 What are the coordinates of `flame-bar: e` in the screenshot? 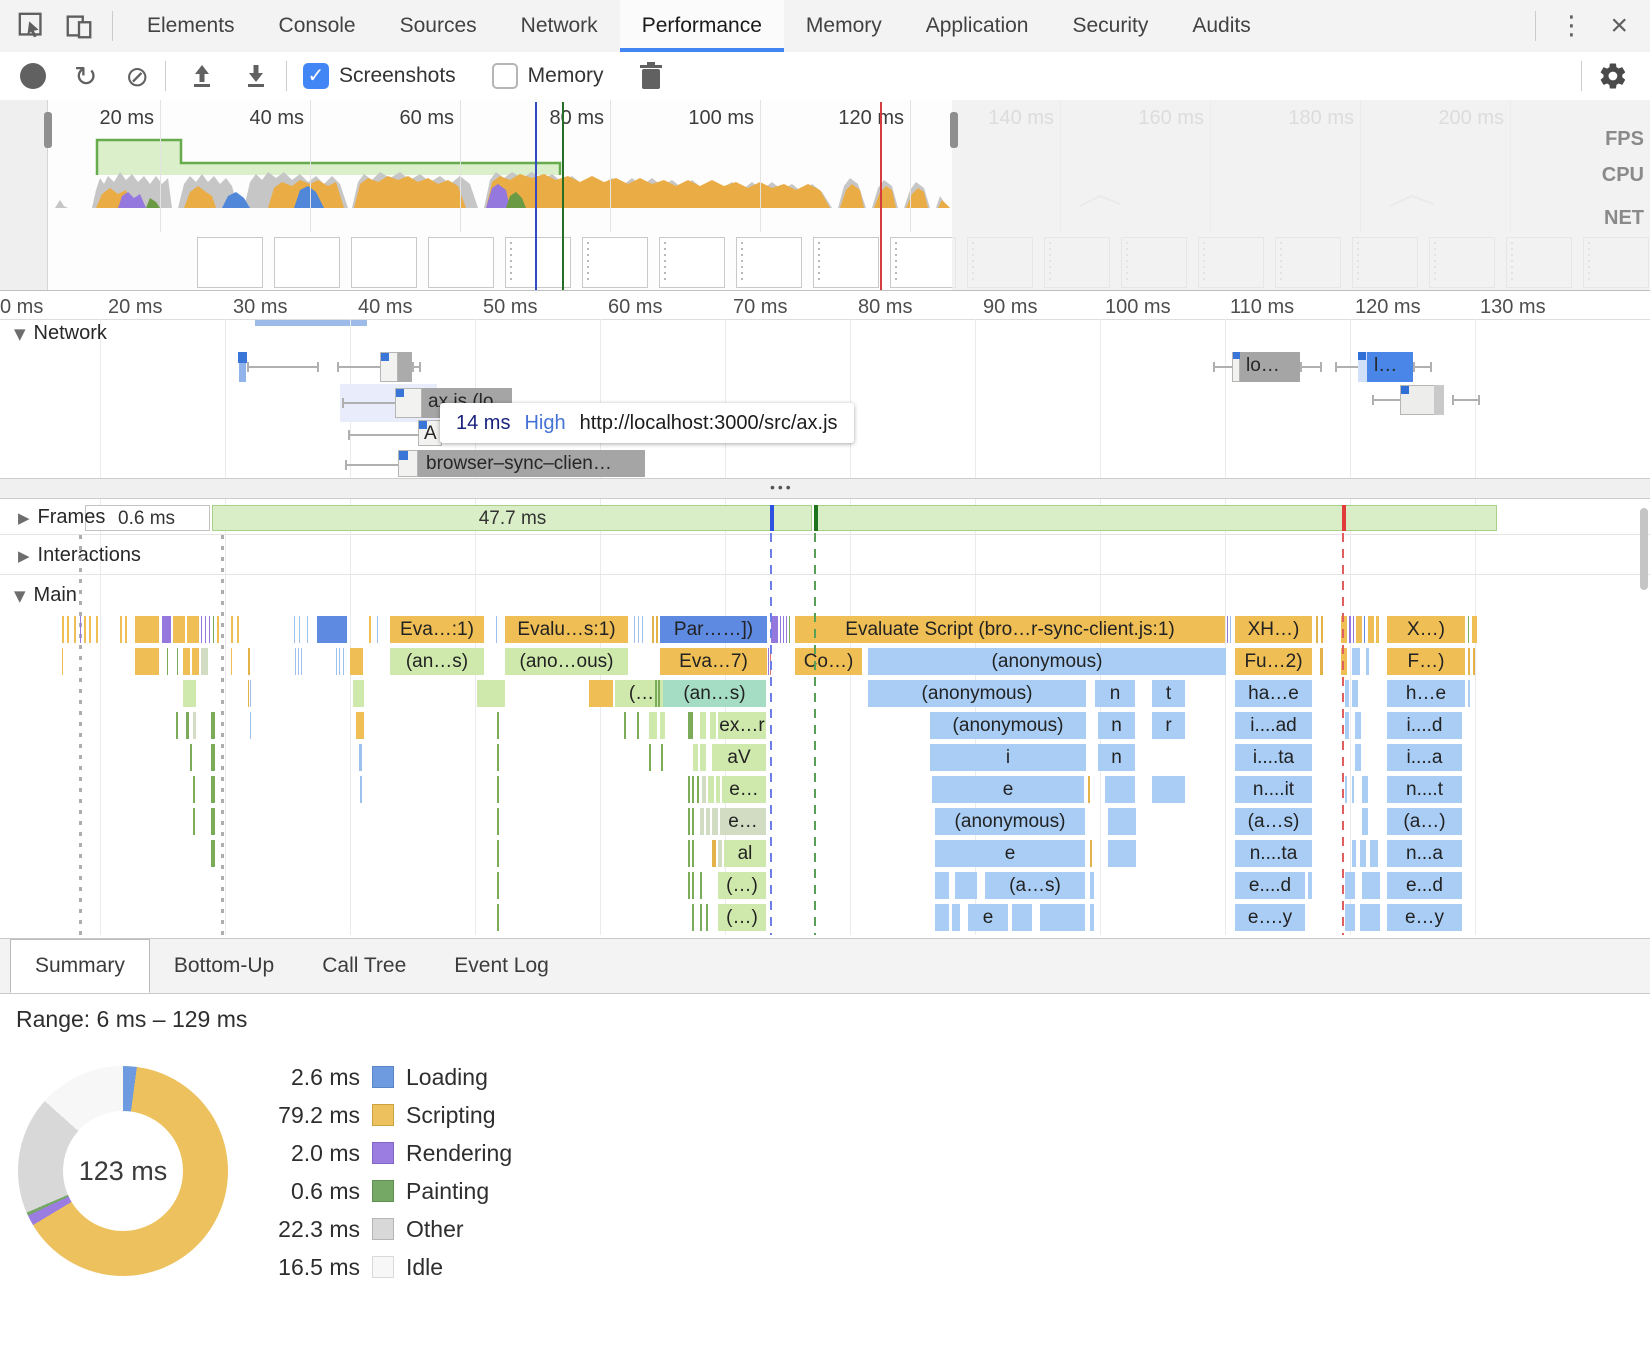 It's located at (1010, 853).